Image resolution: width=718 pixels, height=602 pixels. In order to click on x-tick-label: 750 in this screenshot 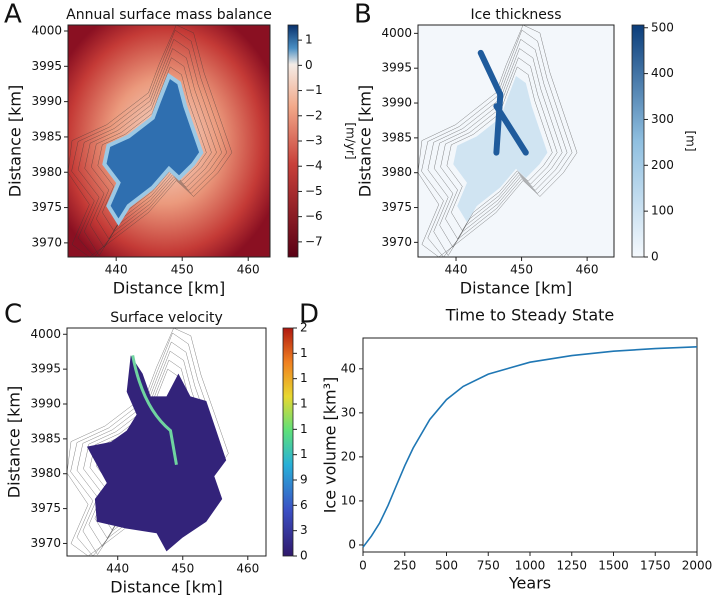, I will do `click(488, 566)`.